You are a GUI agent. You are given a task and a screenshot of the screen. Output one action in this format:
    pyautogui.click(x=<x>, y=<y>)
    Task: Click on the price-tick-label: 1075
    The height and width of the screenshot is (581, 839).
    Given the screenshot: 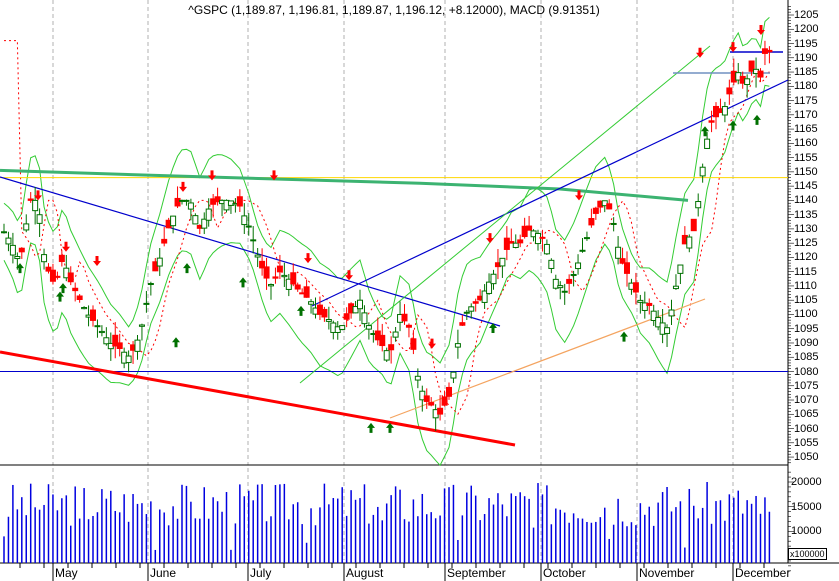 What is the action you would take?
    pyautogui.click(x=806, y=385)
    